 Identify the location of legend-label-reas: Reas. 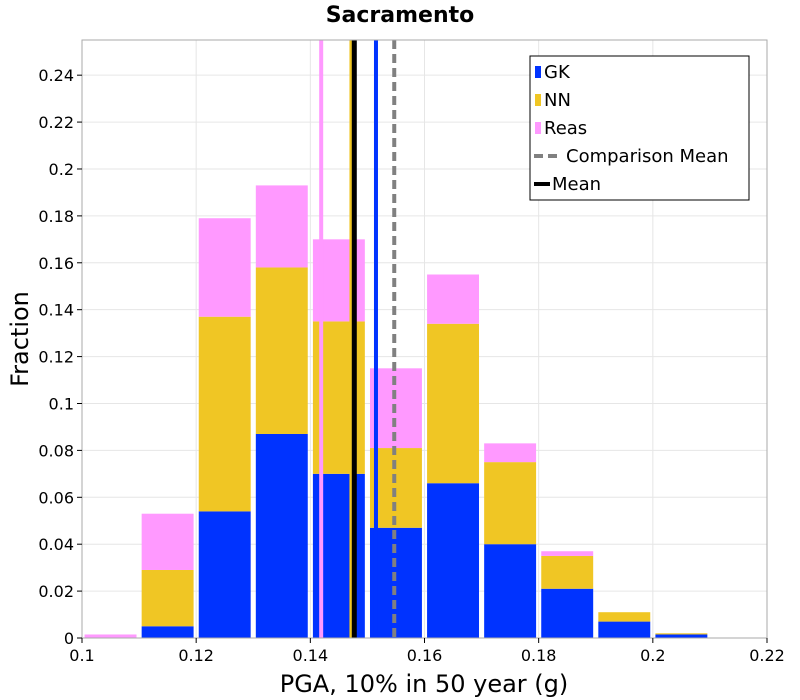
(565, 128).